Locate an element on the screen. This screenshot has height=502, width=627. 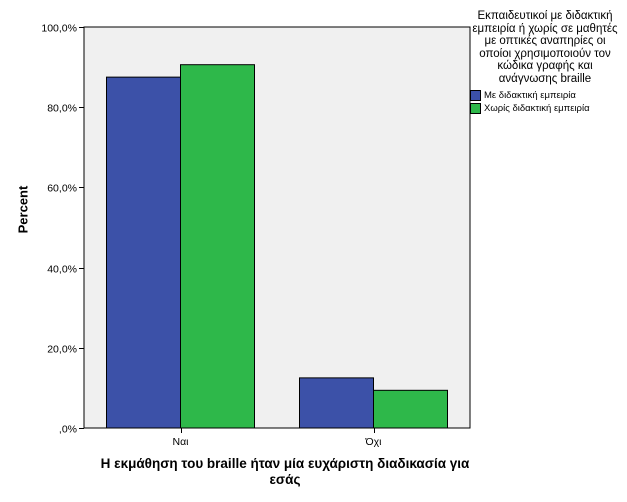
x-tick-label: Ναι is located at coordinates (181, 442).